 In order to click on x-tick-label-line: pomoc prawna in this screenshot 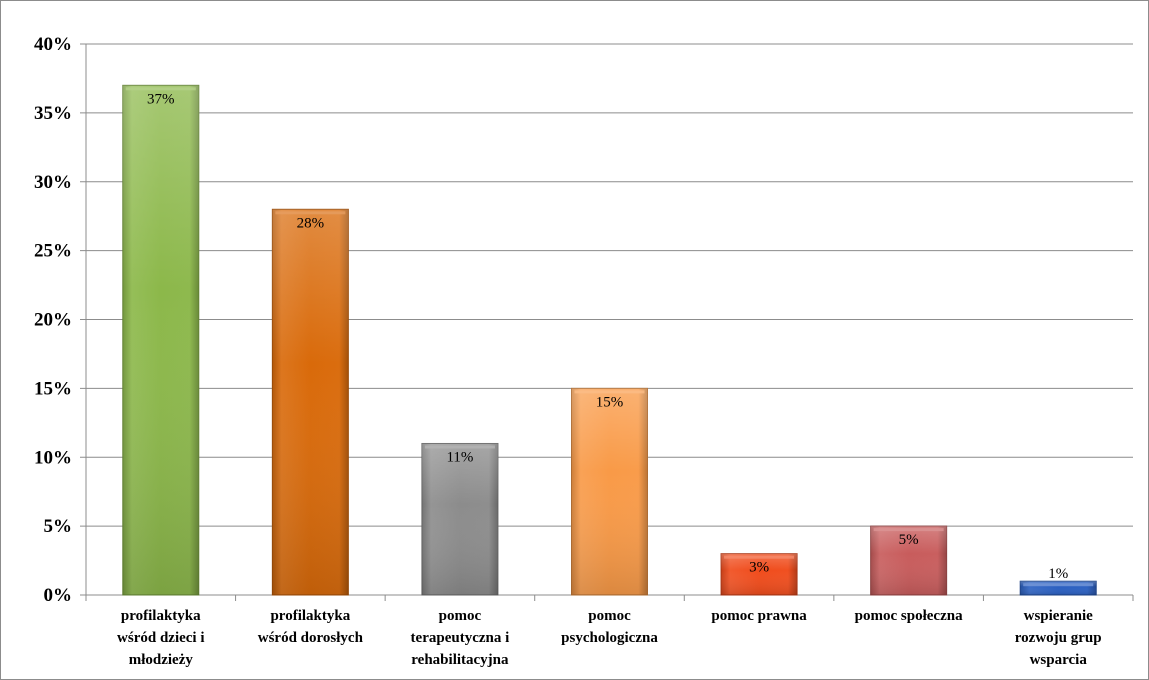, I will do `click(759, 616)`.